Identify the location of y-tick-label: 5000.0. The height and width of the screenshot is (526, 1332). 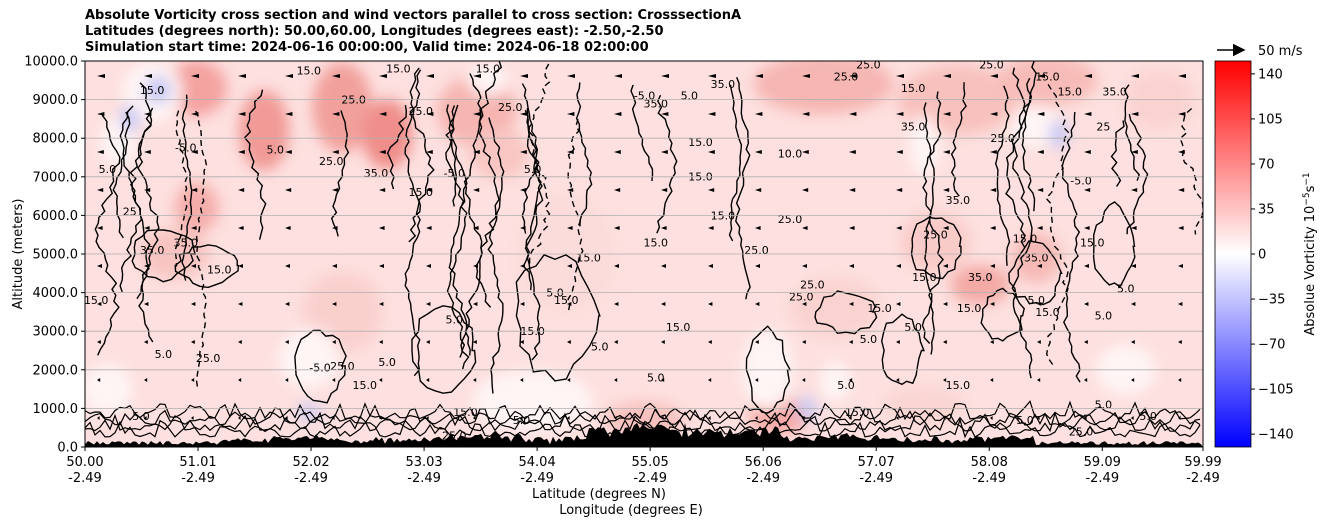
(56, 255).